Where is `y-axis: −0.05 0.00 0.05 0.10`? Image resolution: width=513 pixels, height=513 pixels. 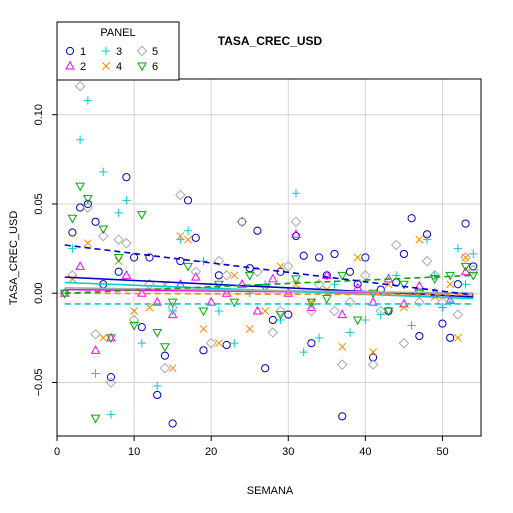 y-axis: −0.05 0.00 0.05 0.10 is located at coordinates (45, 250).